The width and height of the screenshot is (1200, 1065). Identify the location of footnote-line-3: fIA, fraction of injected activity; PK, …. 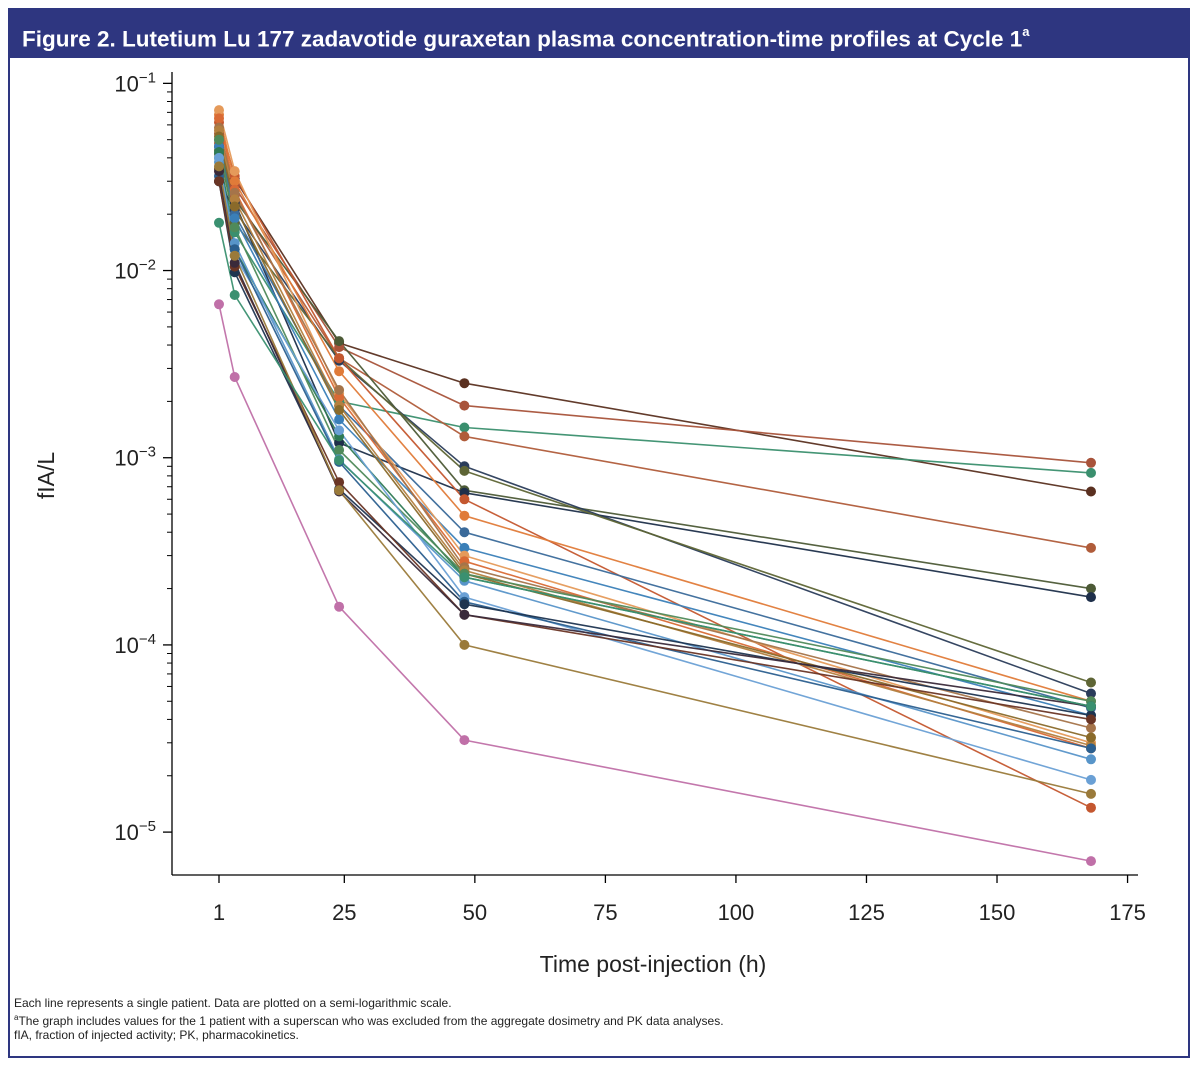
(156, 1035).